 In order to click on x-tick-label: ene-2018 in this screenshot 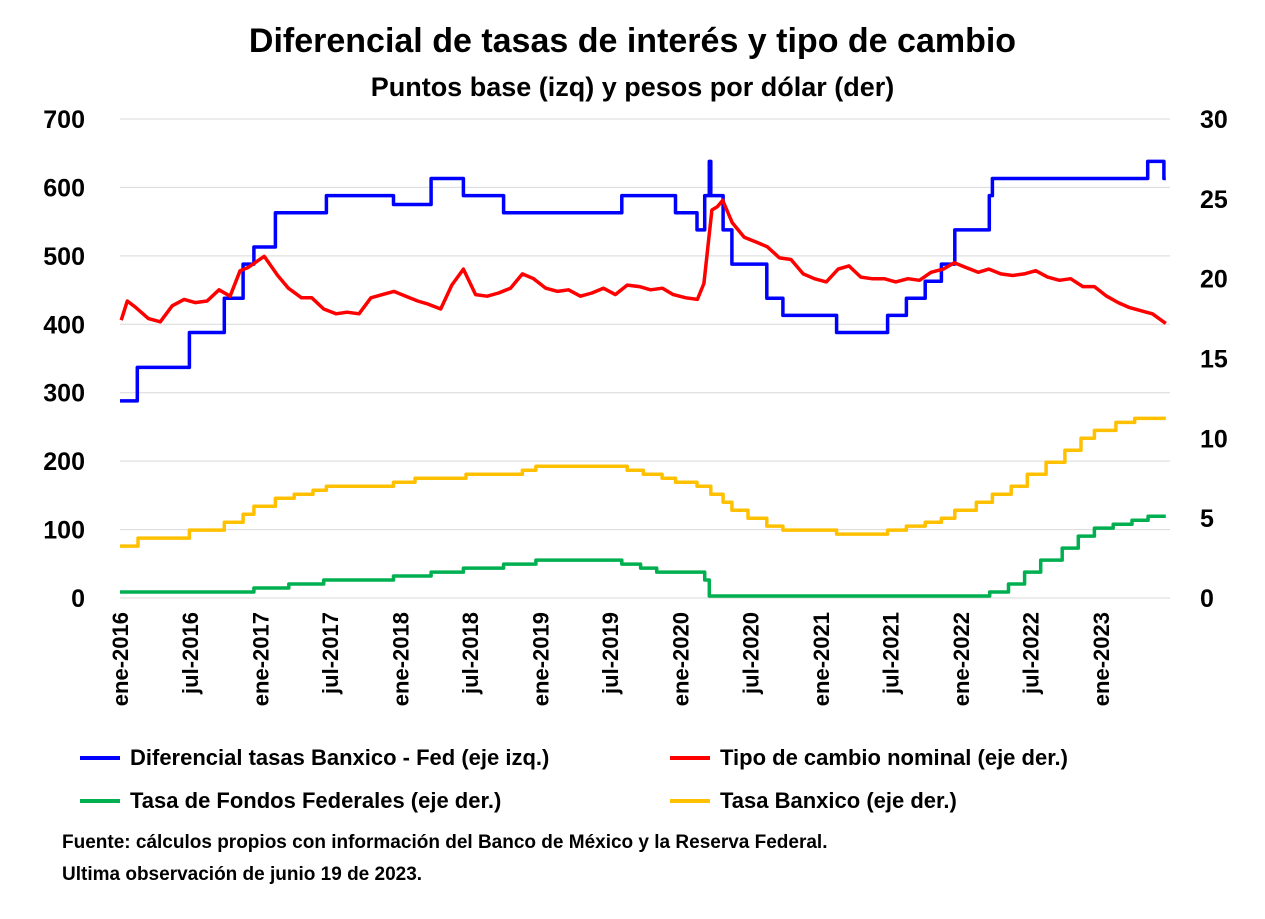, I will do `click(400, 659)`.